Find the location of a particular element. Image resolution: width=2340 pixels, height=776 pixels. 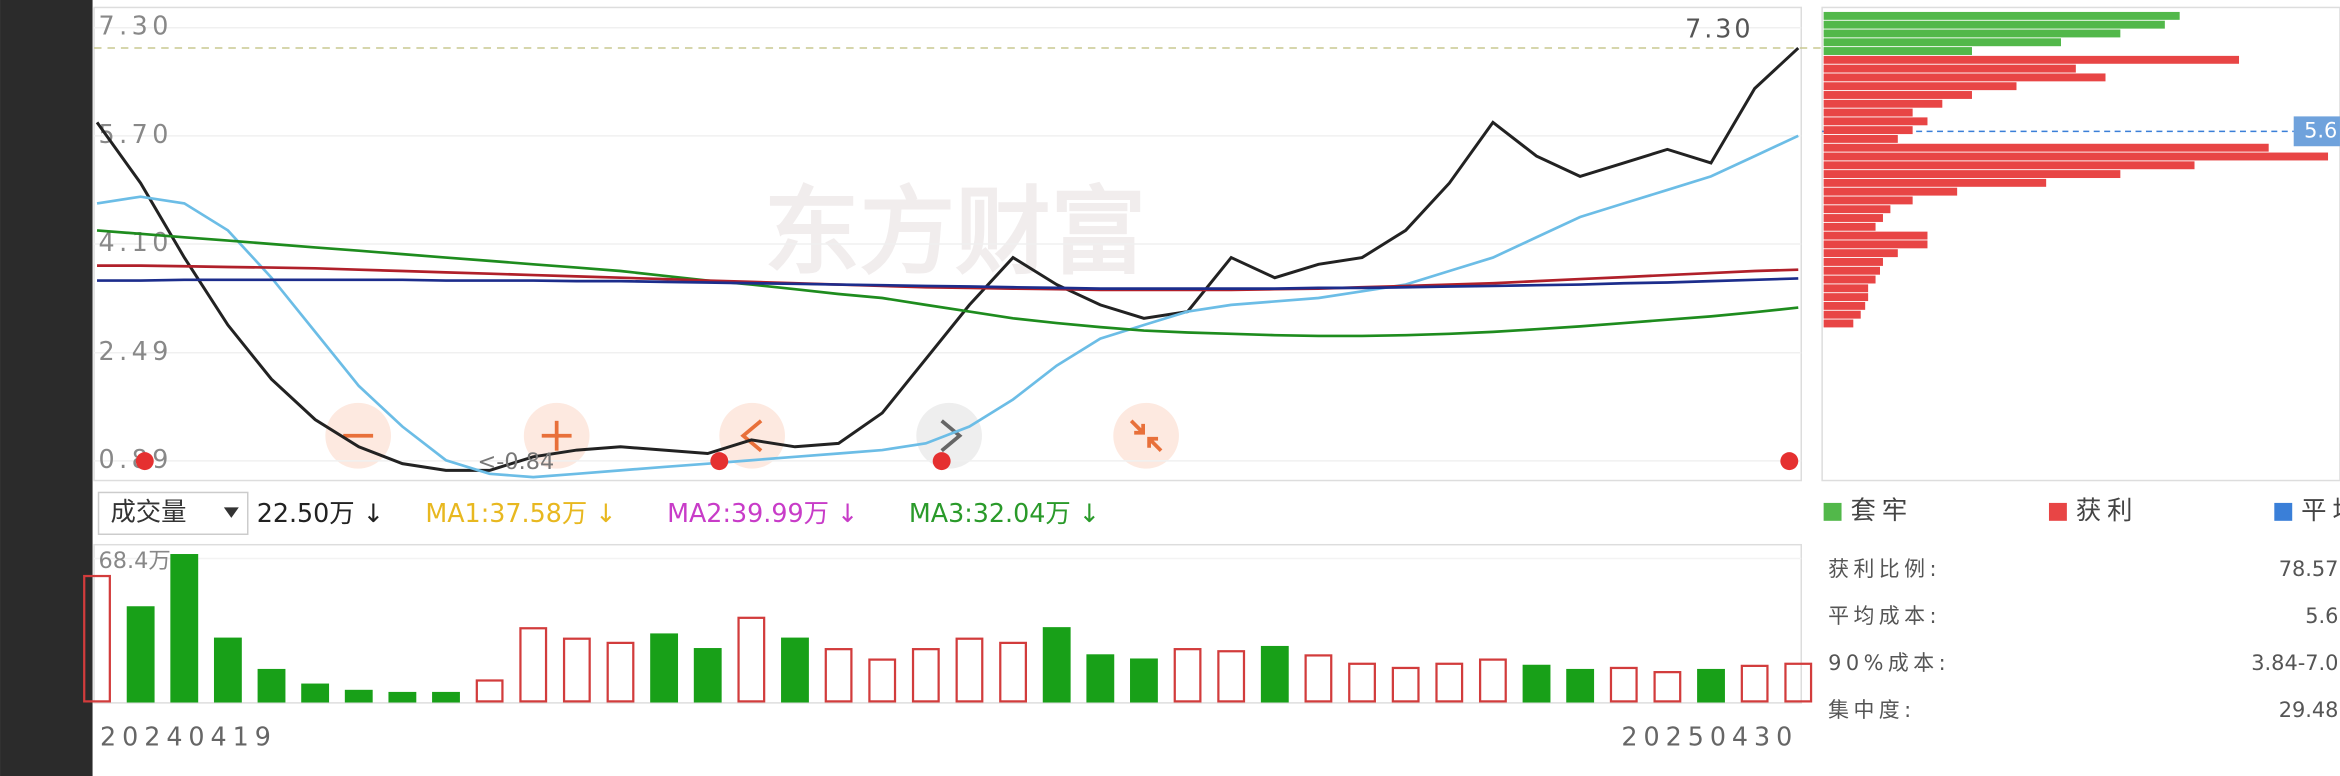

ma-label: MA3:32.04万 ↓ is located at coordinates (1004, 513).